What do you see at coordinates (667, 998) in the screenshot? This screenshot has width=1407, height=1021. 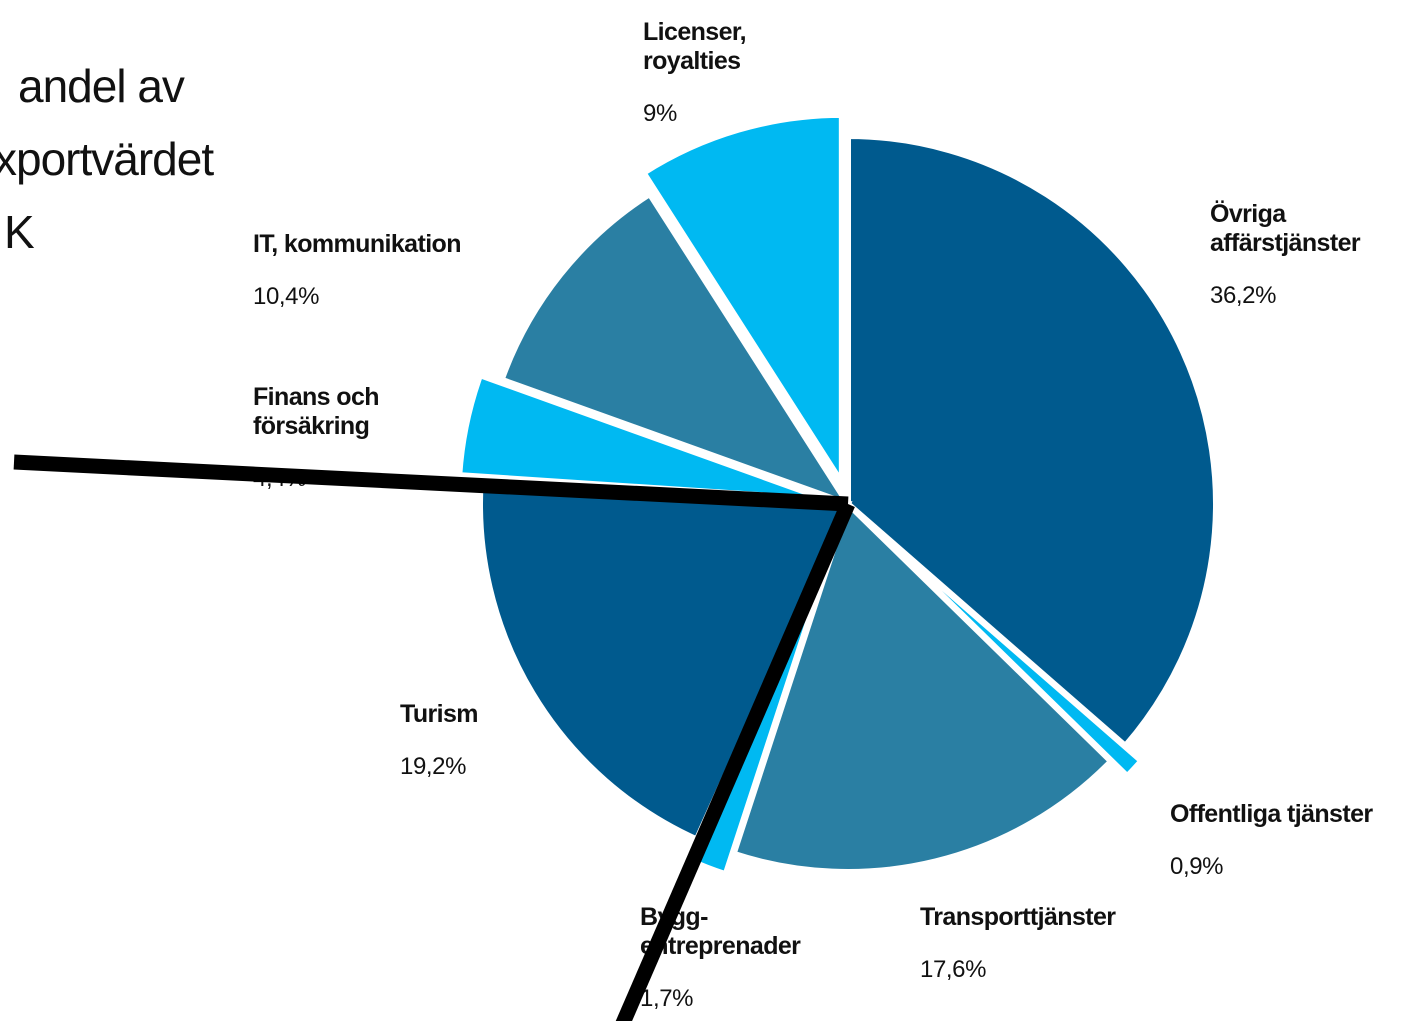 I see `value-label: 1,7%` at bounding box center [667, 998].